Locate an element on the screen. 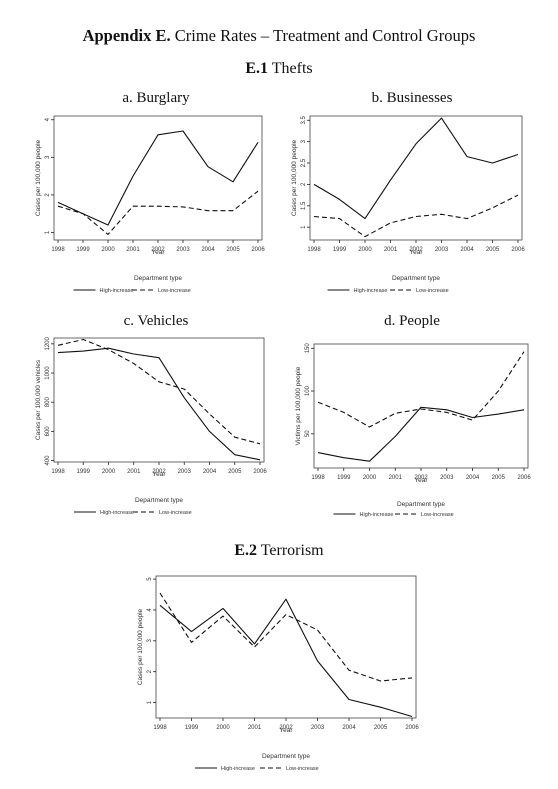  panel-title-burglary: a. Burglary is located at coordinates (156, 98).